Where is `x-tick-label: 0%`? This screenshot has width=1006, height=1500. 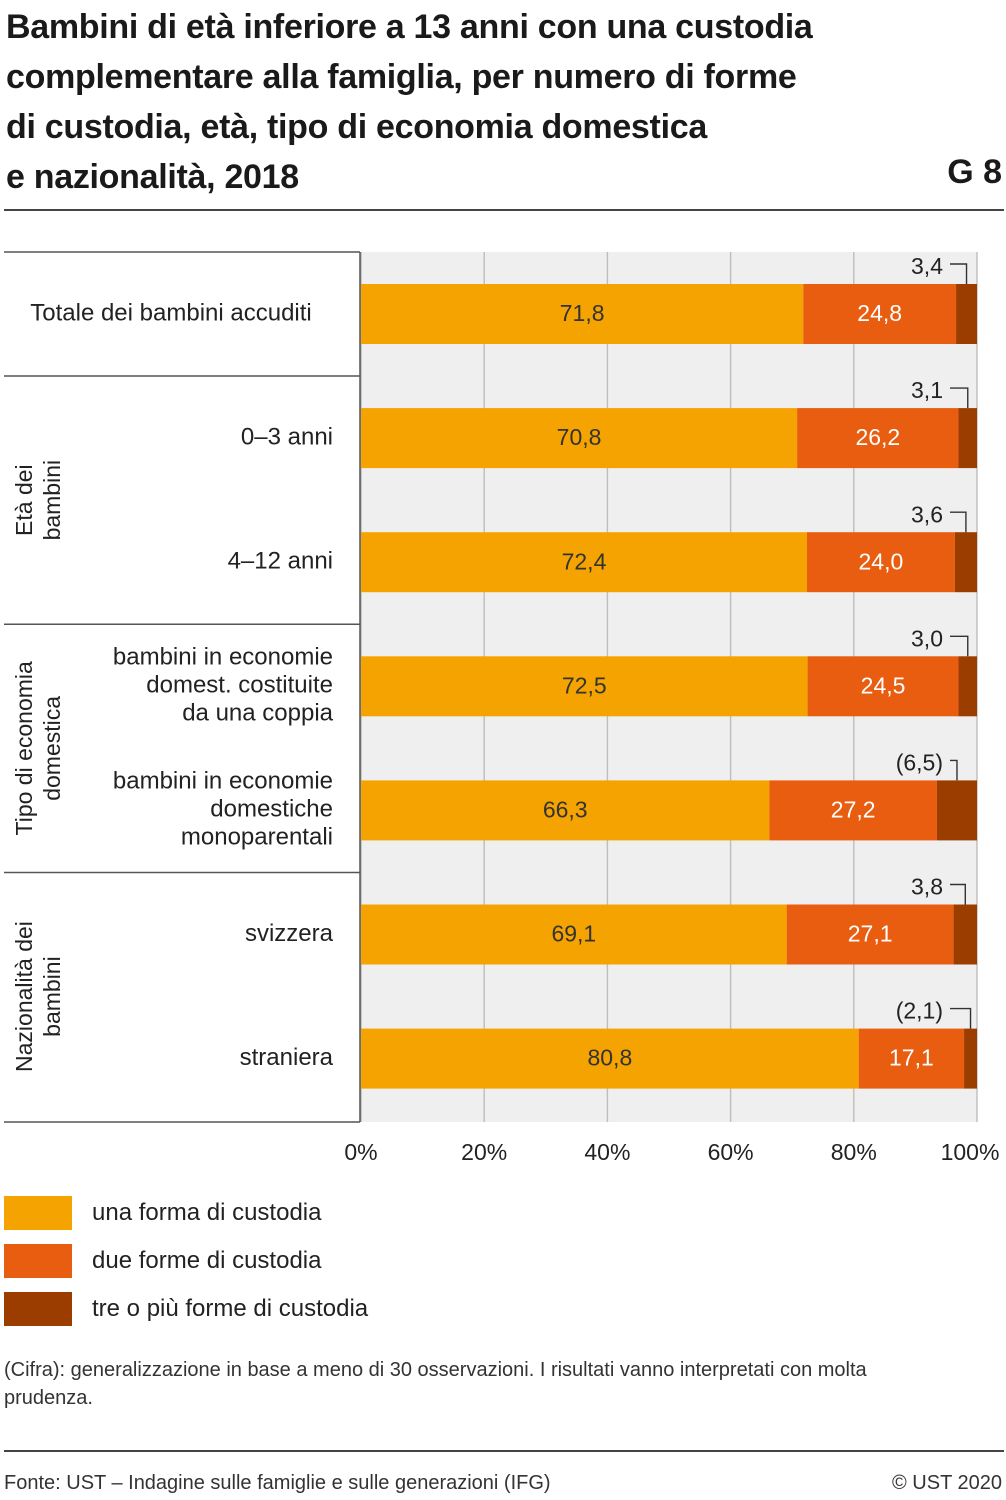
x-tick-label: 0% is located at coordinates (360, 1152).